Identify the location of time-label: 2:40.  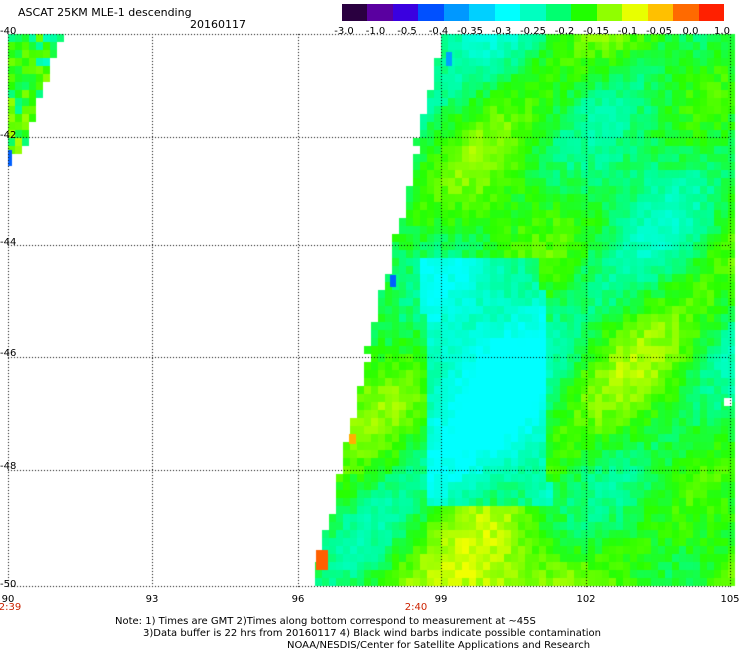
(416, 607).